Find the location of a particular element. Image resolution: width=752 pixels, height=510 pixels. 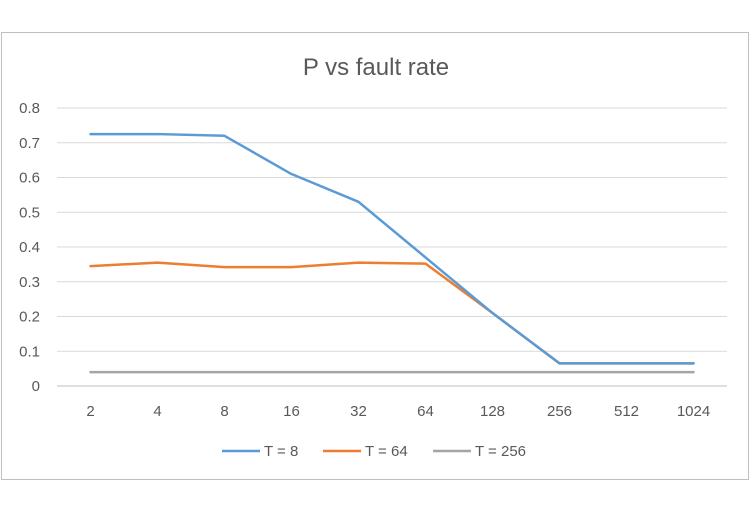

y-tick-label: 0.4 is located at coordinates (29, 247).